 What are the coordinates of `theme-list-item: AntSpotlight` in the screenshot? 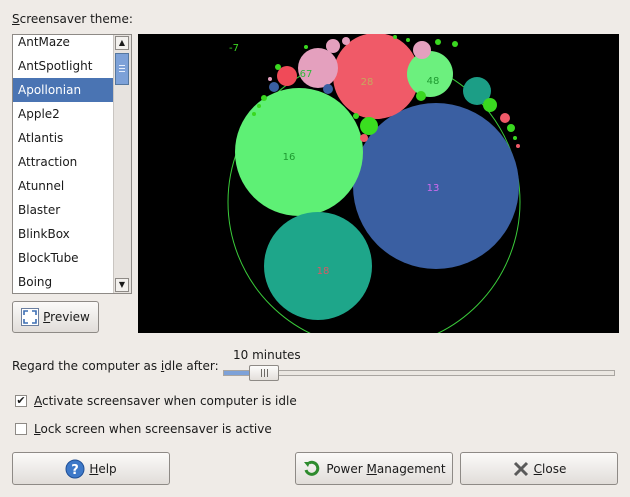 It's located at (55, 66).